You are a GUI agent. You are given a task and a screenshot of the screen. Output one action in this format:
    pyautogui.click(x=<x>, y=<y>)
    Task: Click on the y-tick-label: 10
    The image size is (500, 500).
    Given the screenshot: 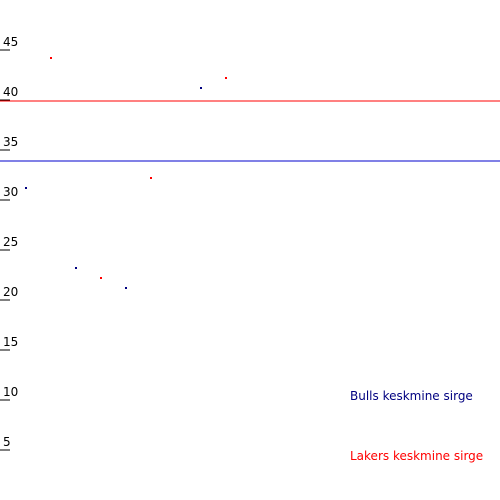 What is the action you would take?
    pyautogui.click(x=10, y=392)
    